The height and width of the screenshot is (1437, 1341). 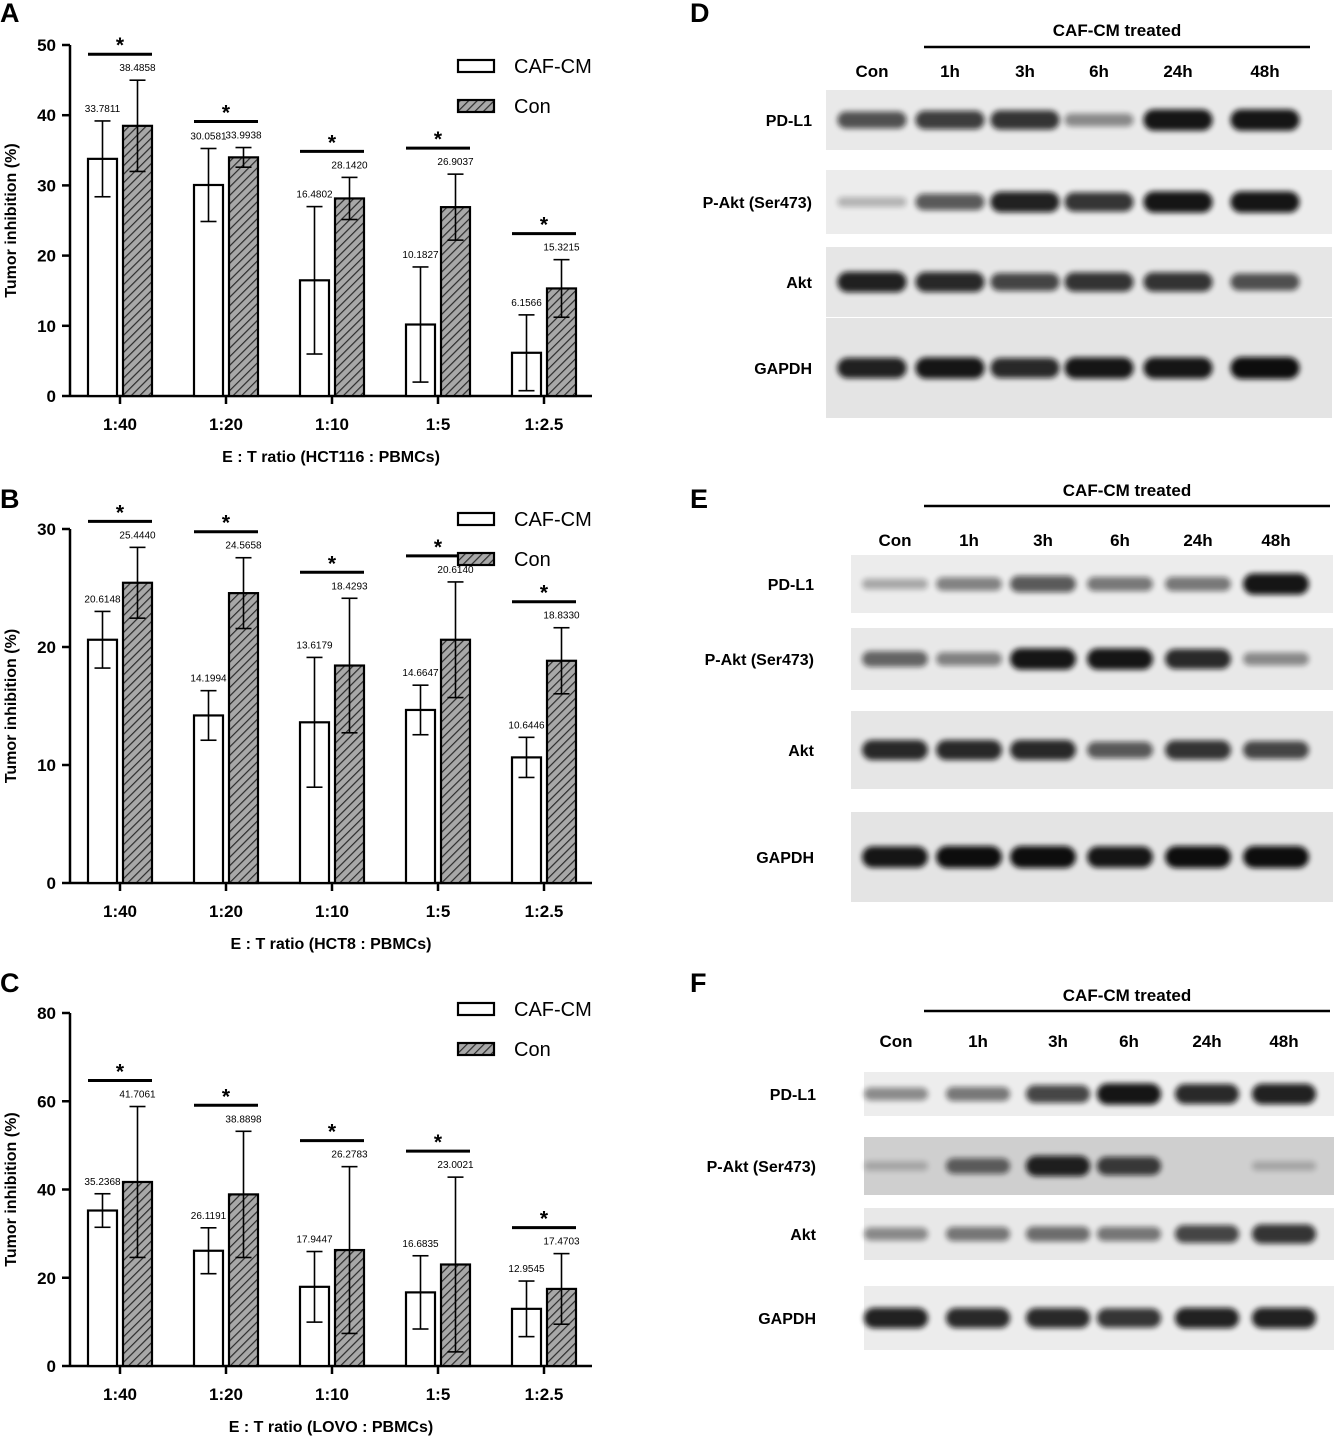 What do you see at coordinates (137, 68) in the screenshot?
I see `data-label: 38.4858` at bounding box center [137, 68].